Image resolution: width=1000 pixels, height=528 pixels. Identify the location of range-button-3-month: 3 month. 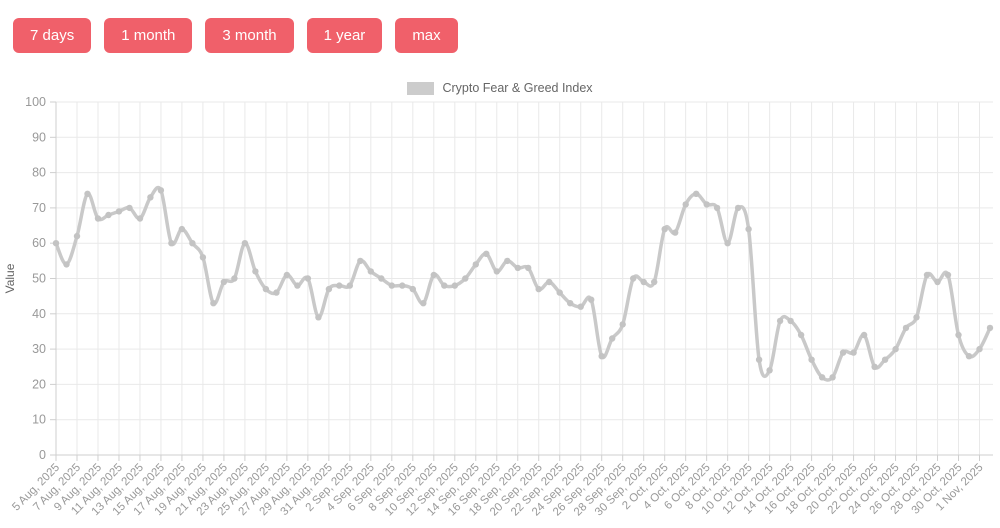
(249, 35).